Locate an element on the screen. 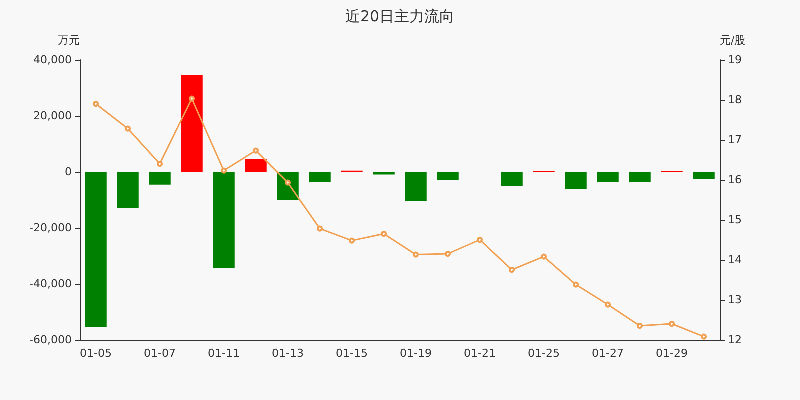 The width and height of the screenshot is (800, 400). x-tick-label: 01-29 is located at coordinates (672, 353).